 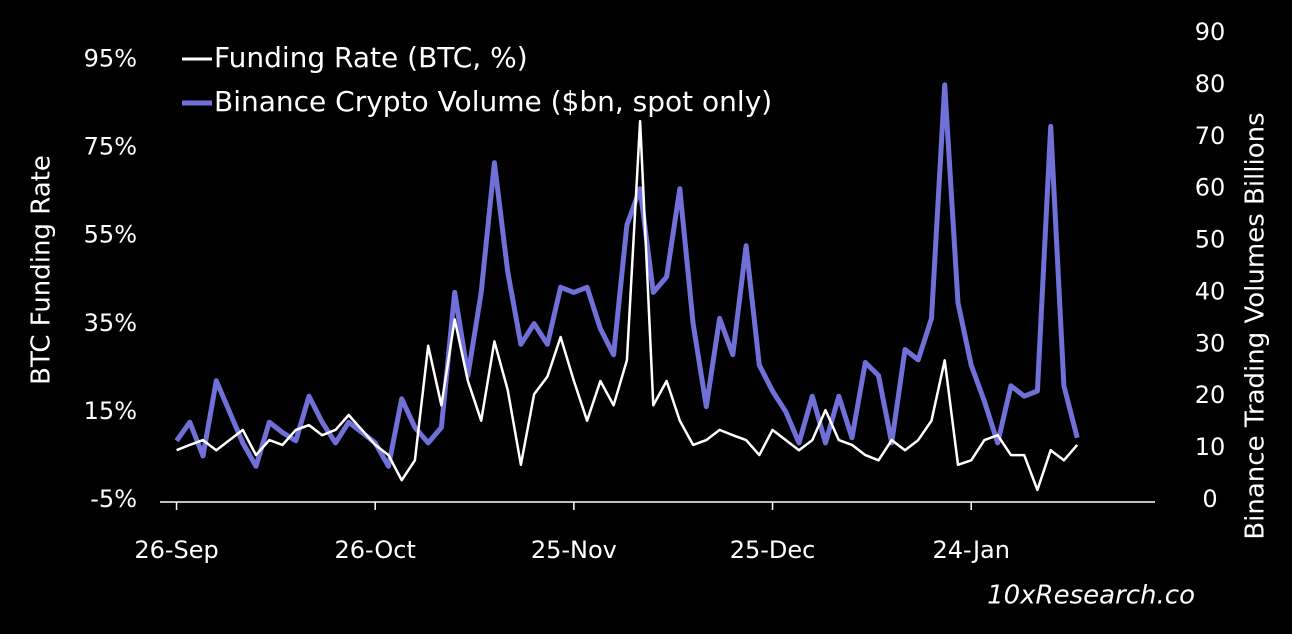 What do you see at coordinates (773, 550) in the screenshot?
I see `x-tick-label: 25-Dec` at bounding box center [773, 550].